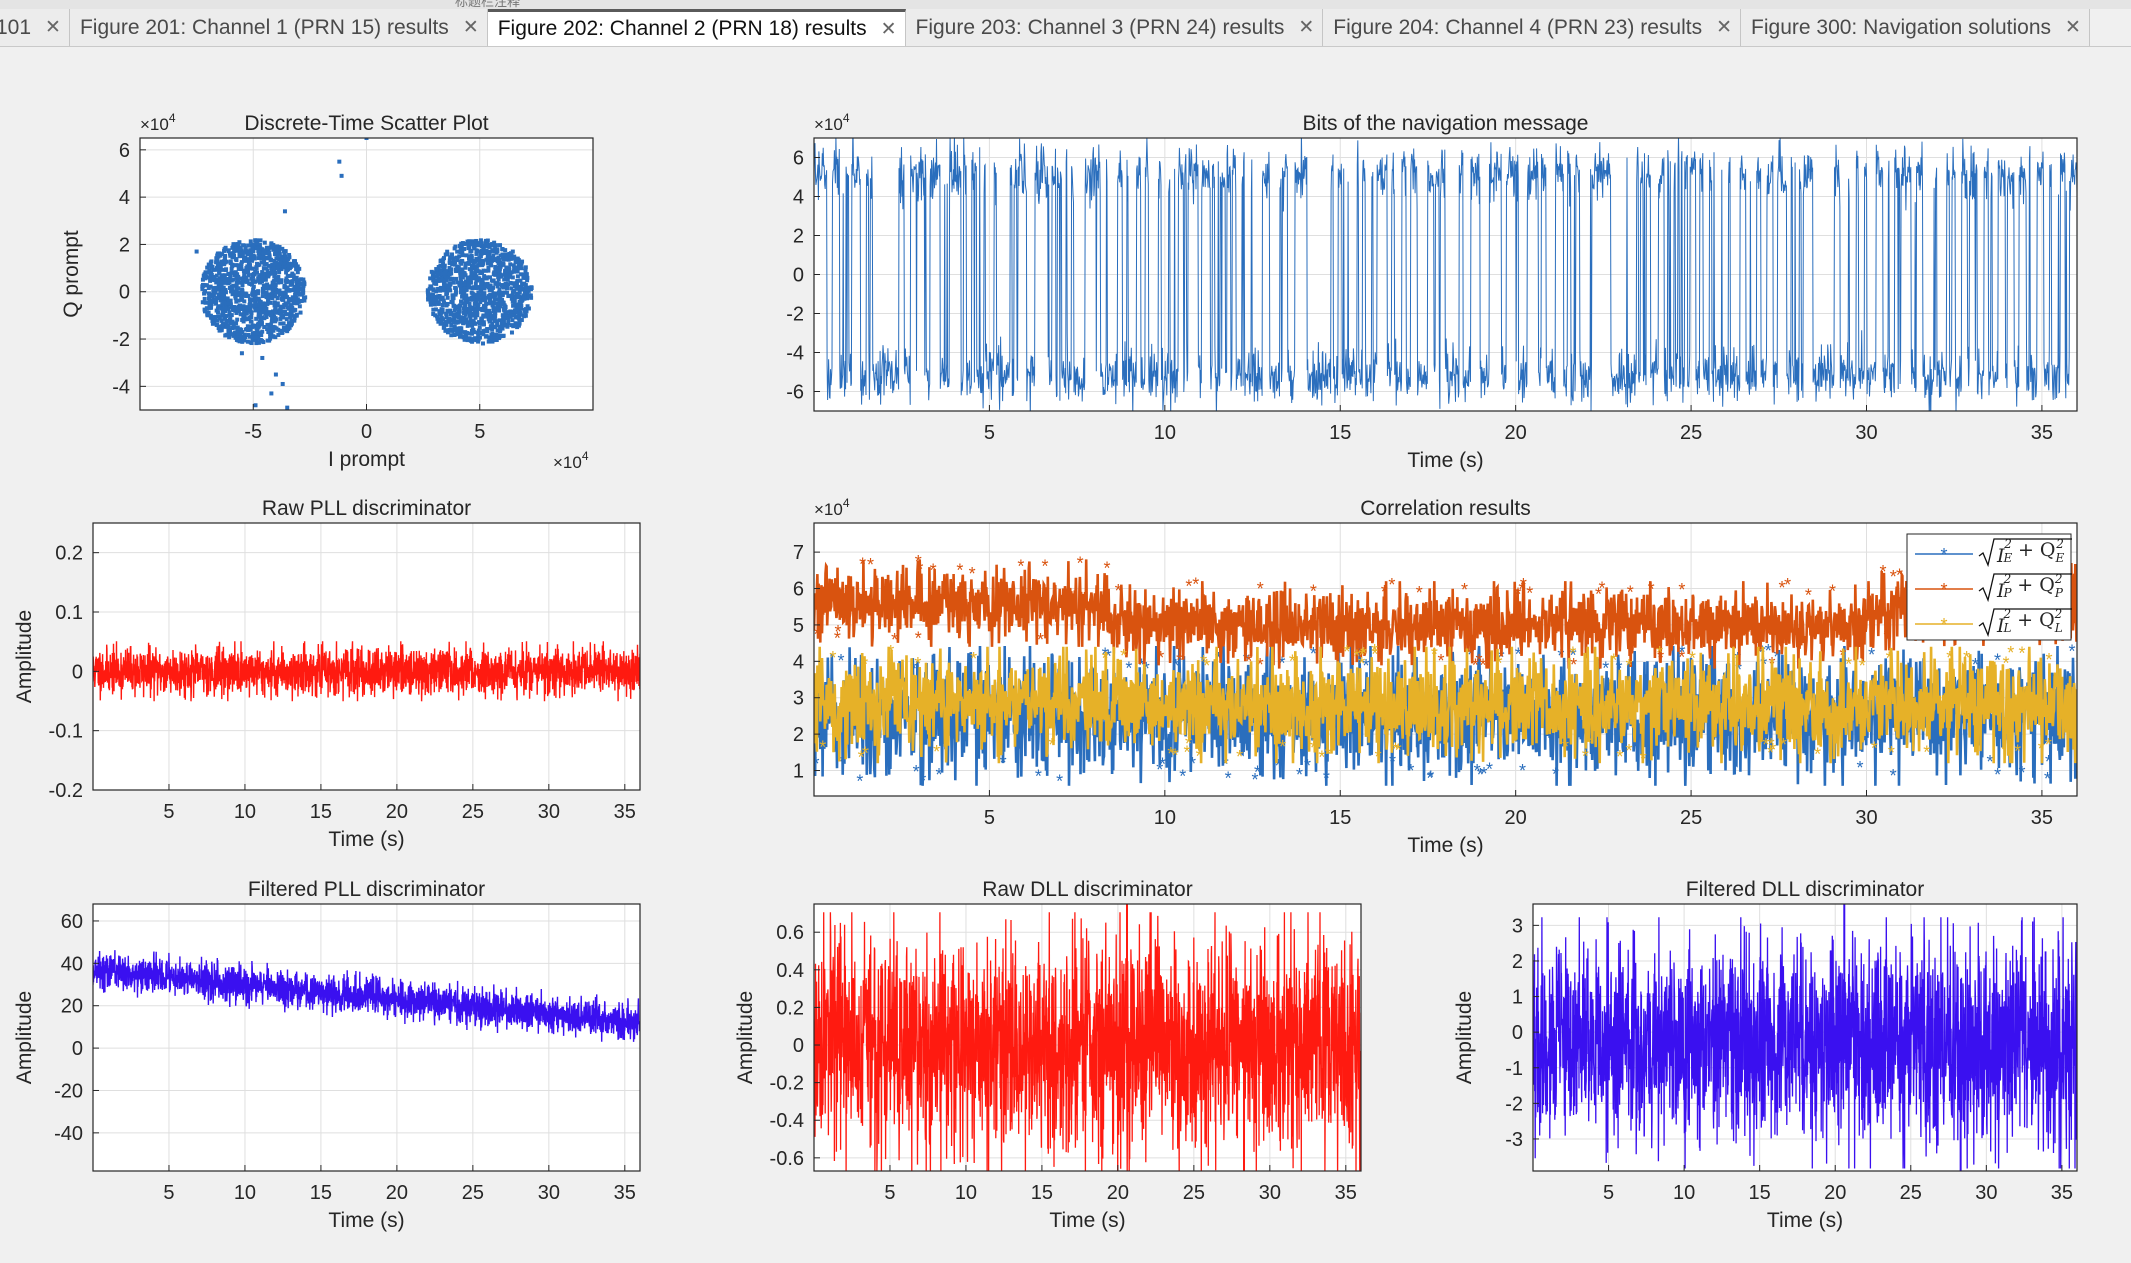  Describe the element at coordinates (1993, 552) in the screenshot. I see `legend-item-E: * IE2 + QE2` at that location.